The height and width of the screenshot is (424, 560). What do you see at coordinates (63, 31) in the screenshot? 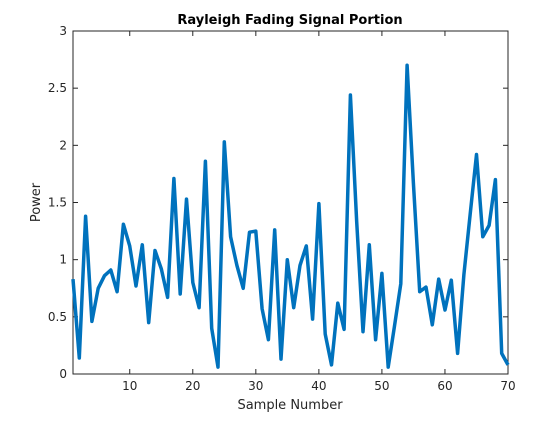
I see `y-tick-label: 3` at bounding box center [63, 31].